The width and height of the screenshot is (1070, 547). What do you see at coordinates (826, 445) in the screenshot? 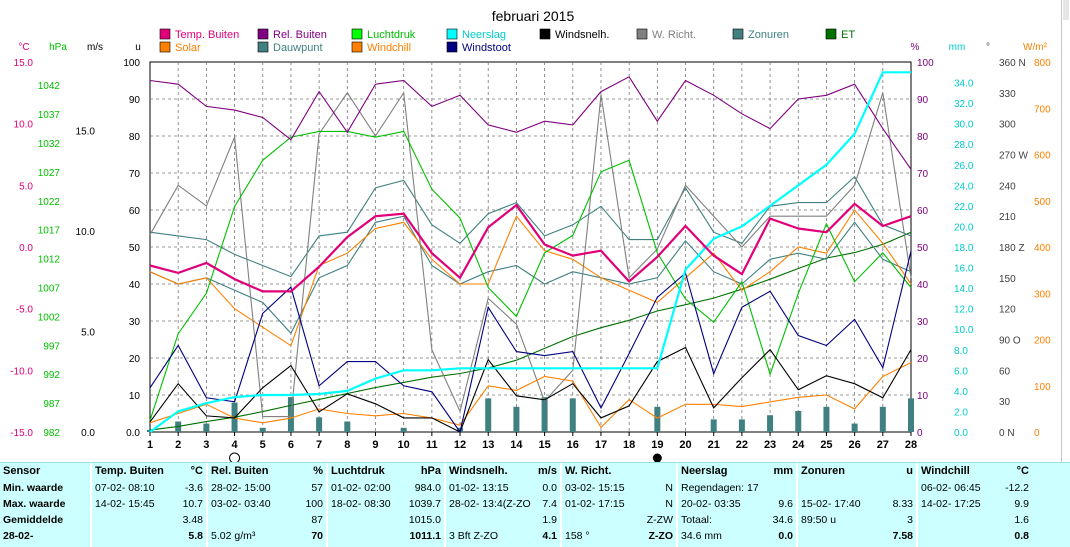
I see `x-tick-label: 25` at bounding box center [826, 445].